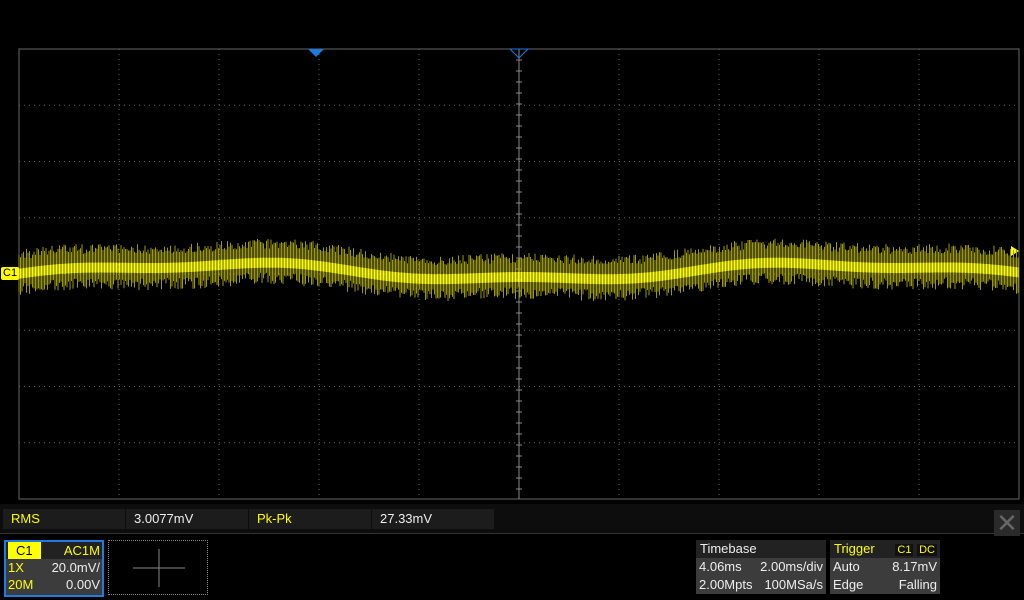  Describe the element at coordinates (918, 585) in the screenshot. I see `trigger-slope: Falling` at that location.